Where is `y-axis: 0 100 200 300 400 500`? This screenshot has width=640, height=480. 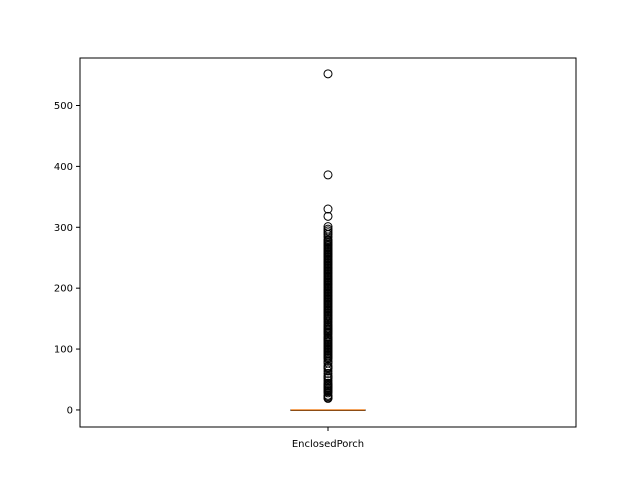
y-axis: 0 100 200 300 400 500 is located at coordinates (67, 258).